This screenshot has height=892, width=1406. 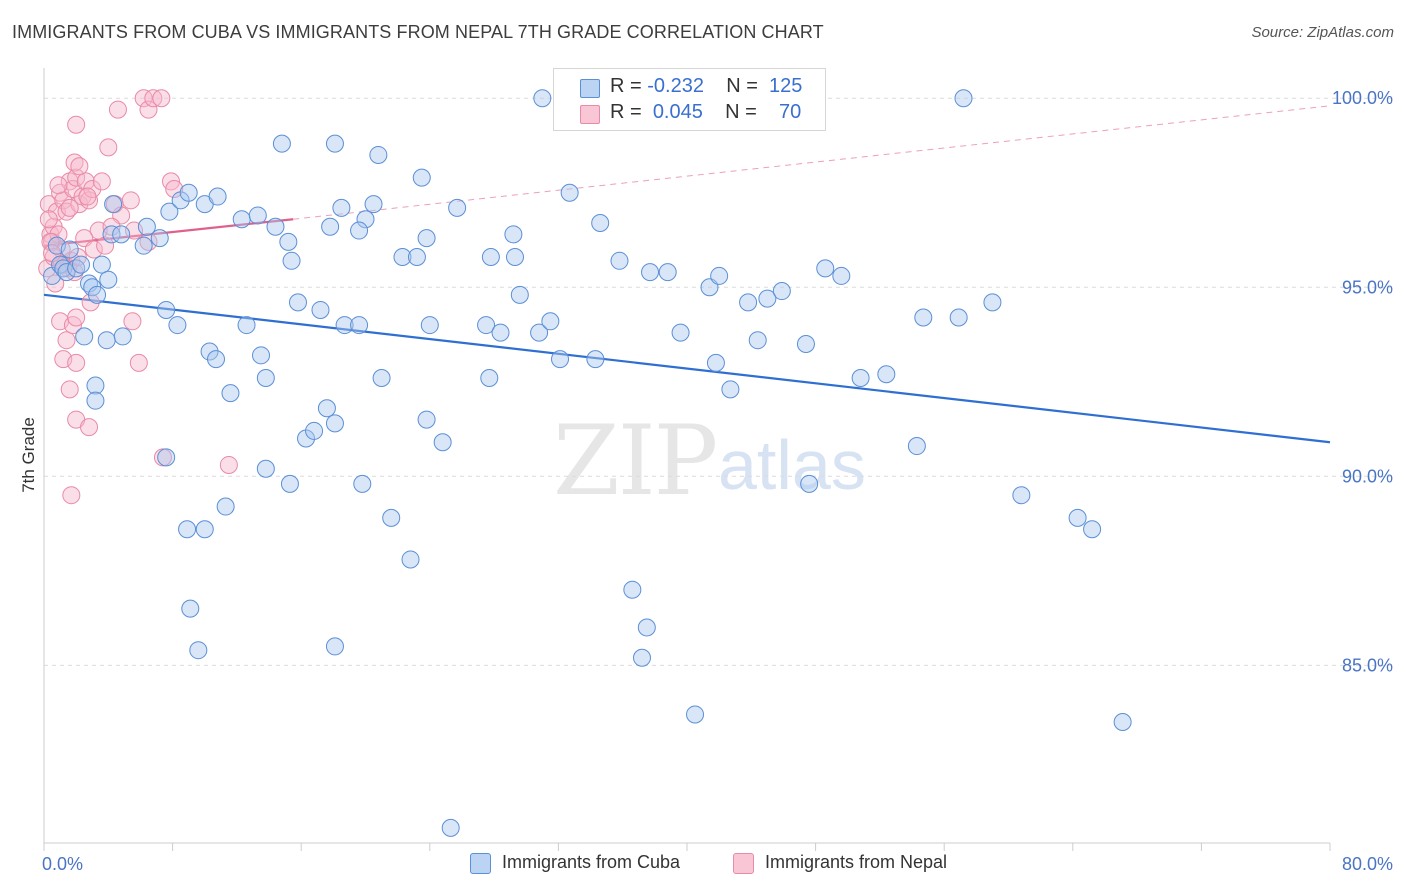 What do you see at coordinates (28, 455) in the screenshot?
I see `y-axis-title: 7th Grade` at bounding box center [28, 455].